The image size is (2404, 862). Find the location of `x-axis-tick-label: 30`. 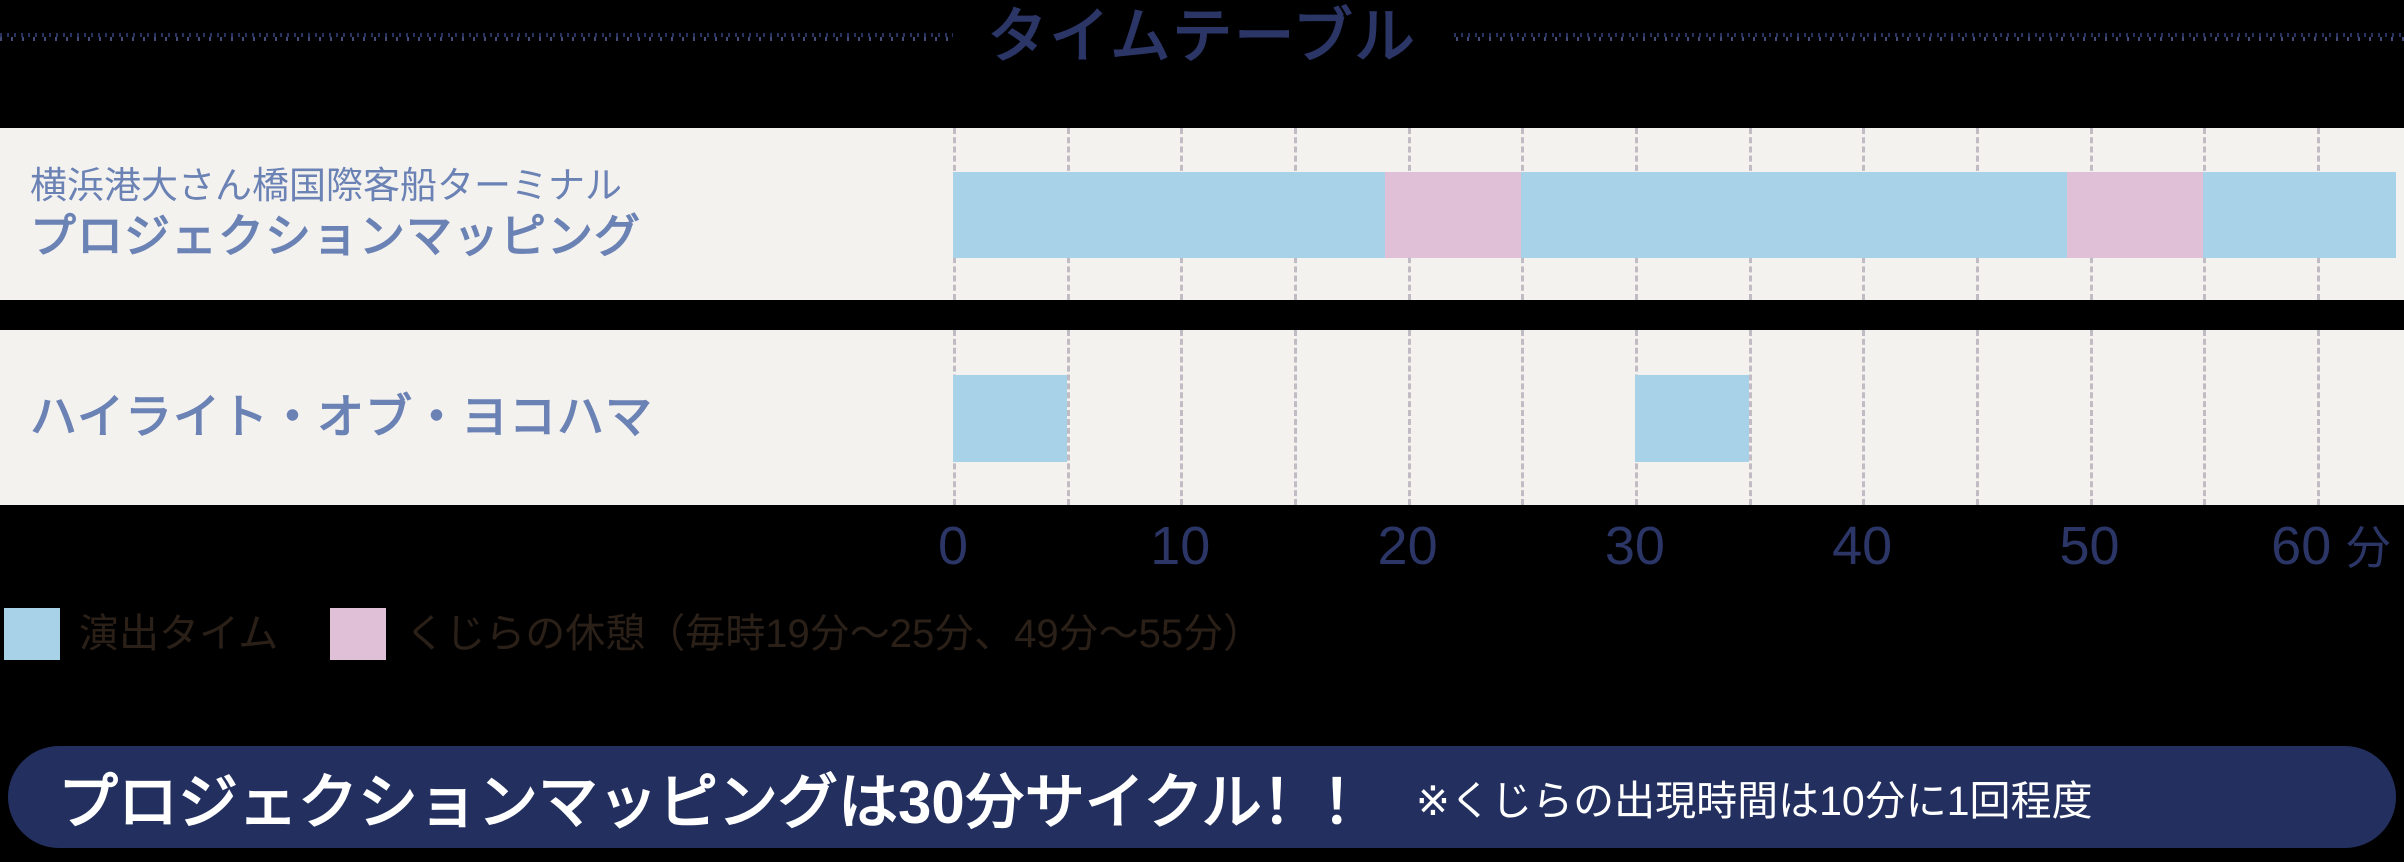

x-axis-tick-label: 30 is located at coordinates (1634, 546).